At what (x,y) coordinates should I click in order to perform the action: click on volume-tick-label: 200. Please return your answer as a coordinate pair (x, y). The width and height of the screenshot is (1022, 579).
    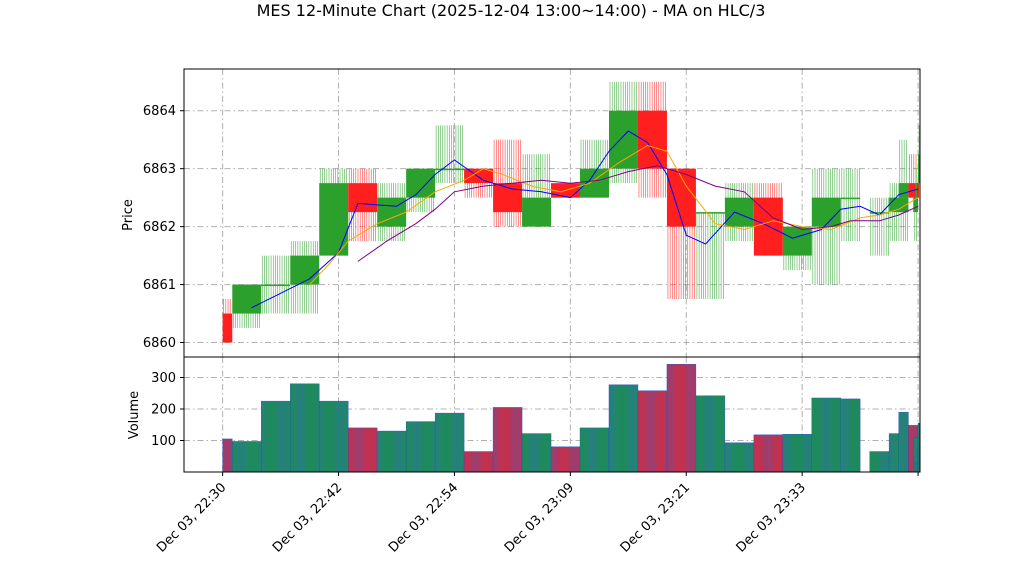
    Looking at the image, I should click on (163, 409).